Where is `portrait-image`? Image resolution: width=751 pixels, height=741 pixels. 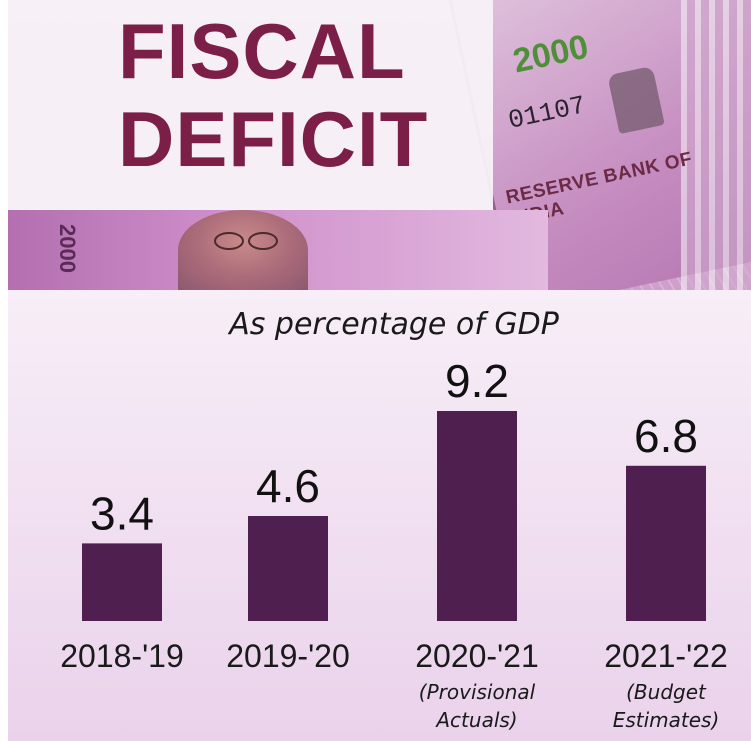
portrait-image is located at coordinates (243, 250).